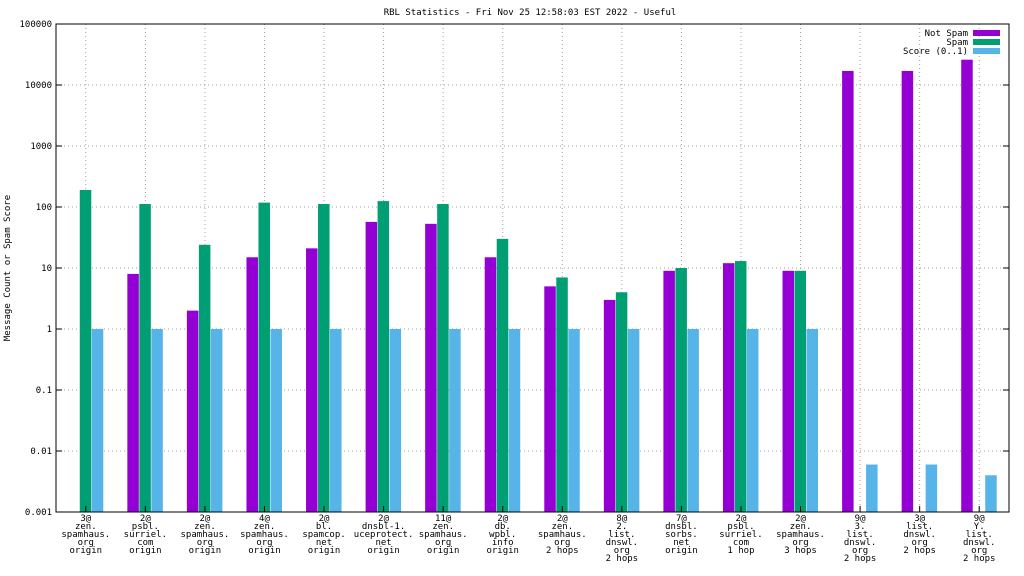 Image resolution: width=1024 pixels, height=576 pixels. What do you see at coordinates (46, 269) in the screenshot?
I see `y-tick-label: 10` at bounding box center [46, 269].